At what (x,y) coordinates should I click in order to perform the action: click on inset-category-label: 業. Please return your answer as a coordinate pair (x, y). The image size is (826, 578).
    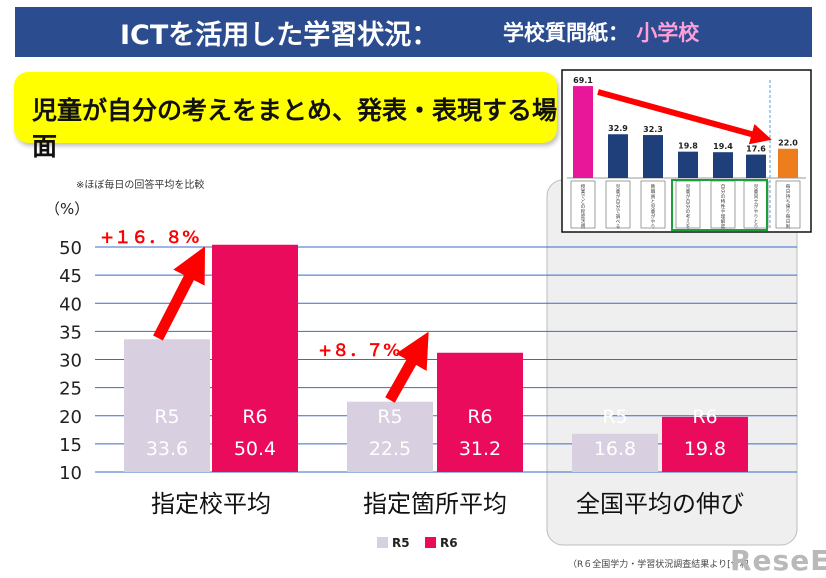
    Looking at the image, I should click on (583, 191).